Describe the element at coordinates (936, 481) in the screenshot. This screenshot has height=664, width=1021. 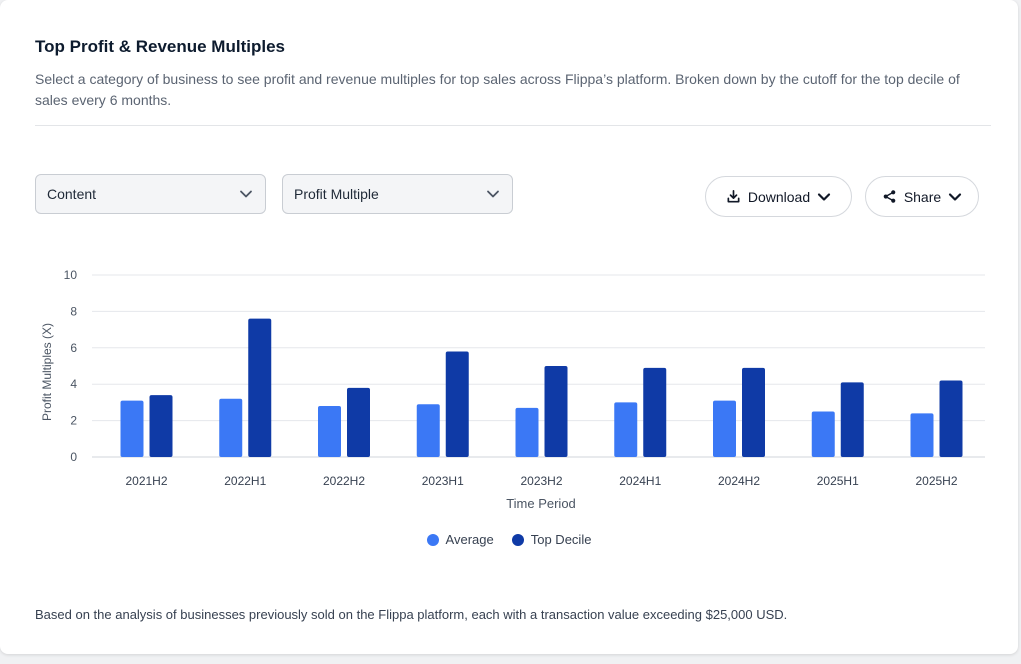
I see `x-tick-label: 2025H2` at that location.